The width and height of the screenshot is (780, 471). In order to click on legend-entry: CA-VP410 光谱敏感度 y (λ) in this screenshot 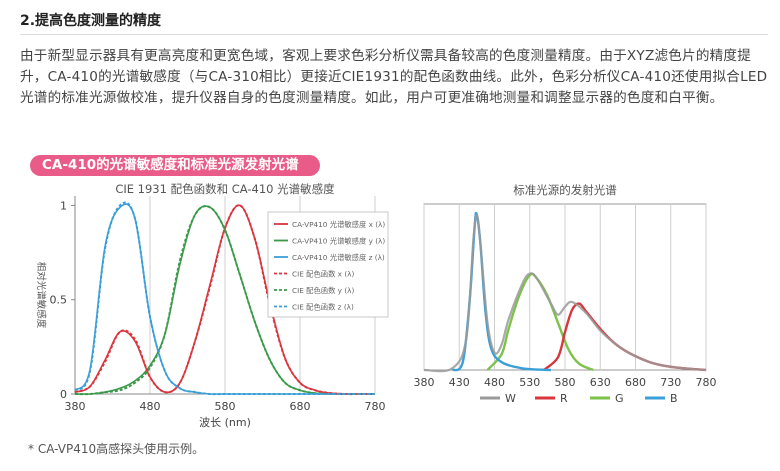, I will do `click(338, 241)`.